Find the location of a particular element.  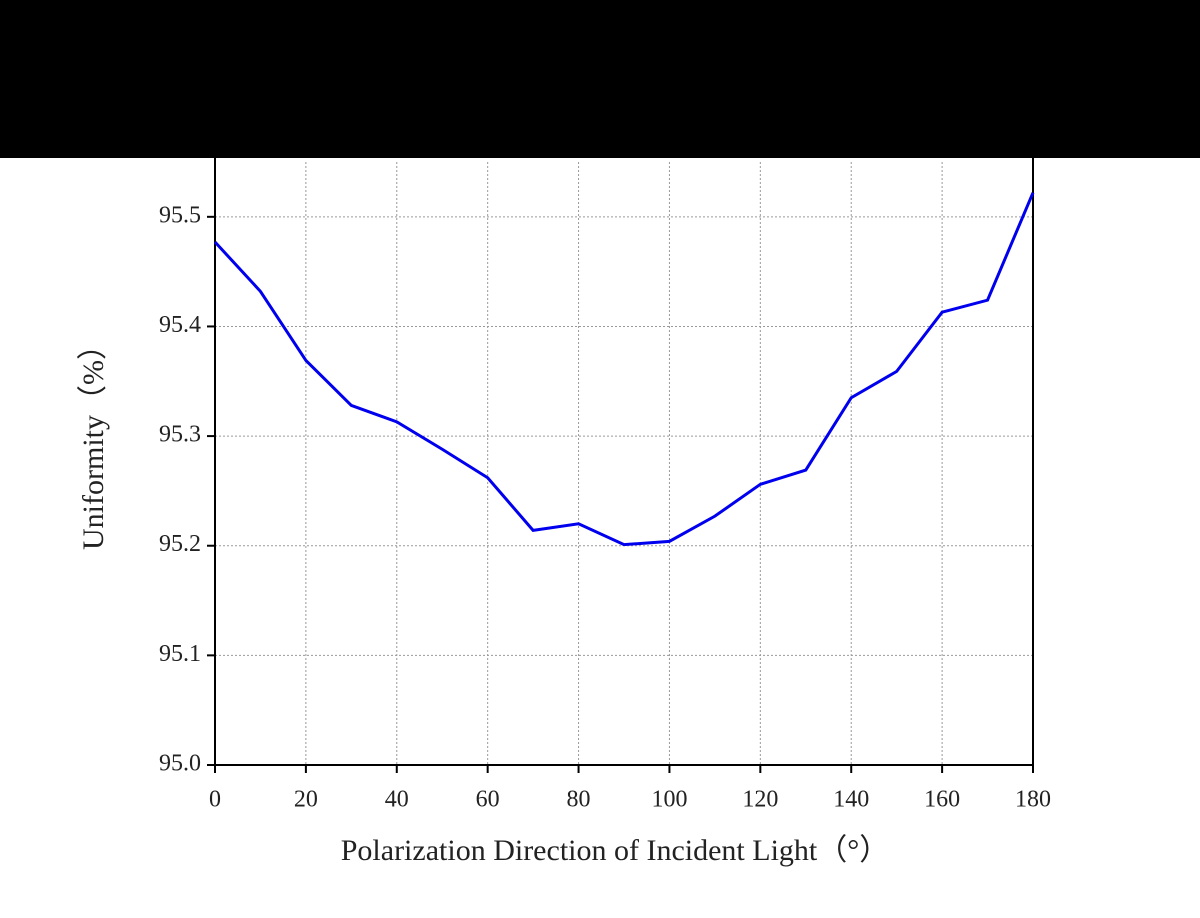

x-tick-label: 60 is located at coordinates (488, 800).